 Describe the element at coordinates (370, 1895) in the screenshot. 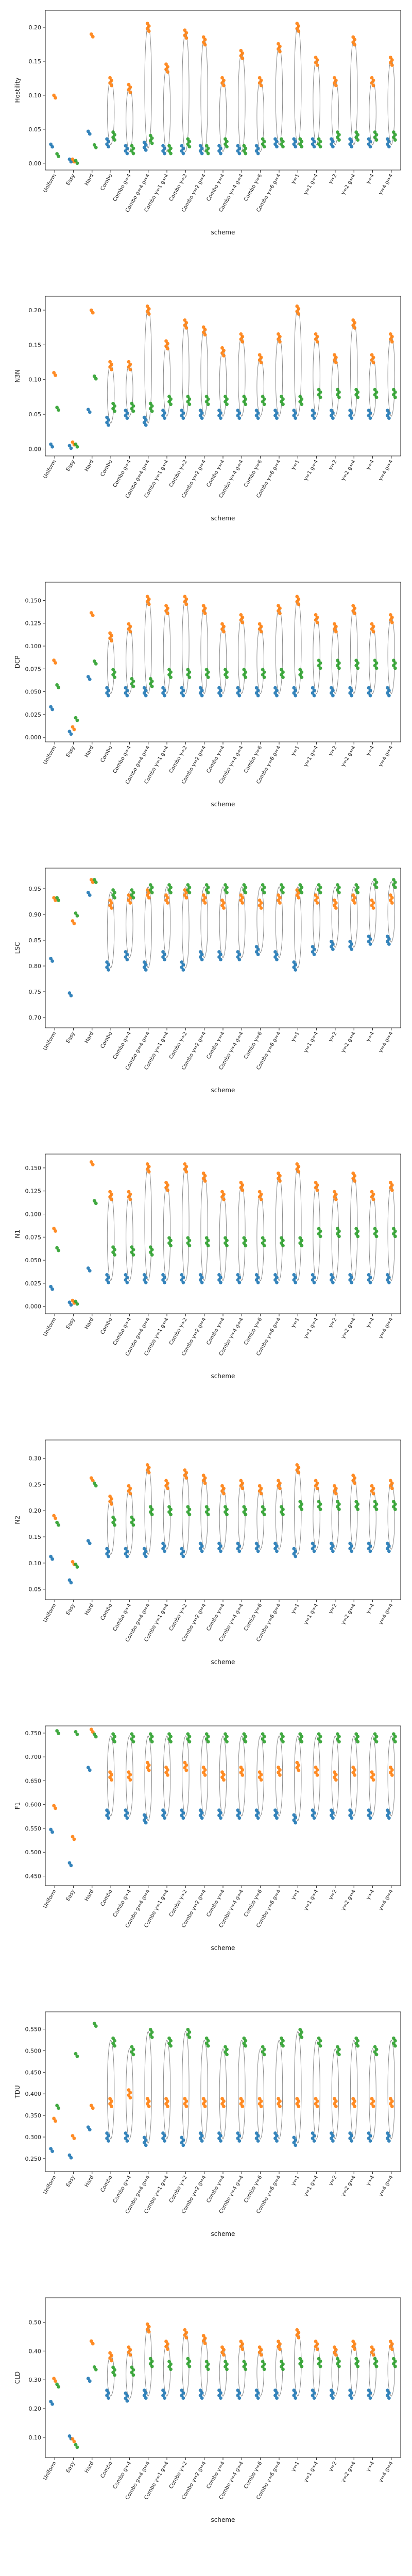

I see `x-tick-label: γ=4` at that location.